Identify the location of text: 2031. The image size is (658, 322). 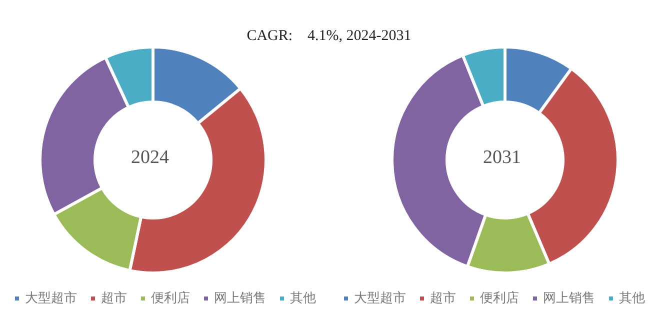
(502, 157).